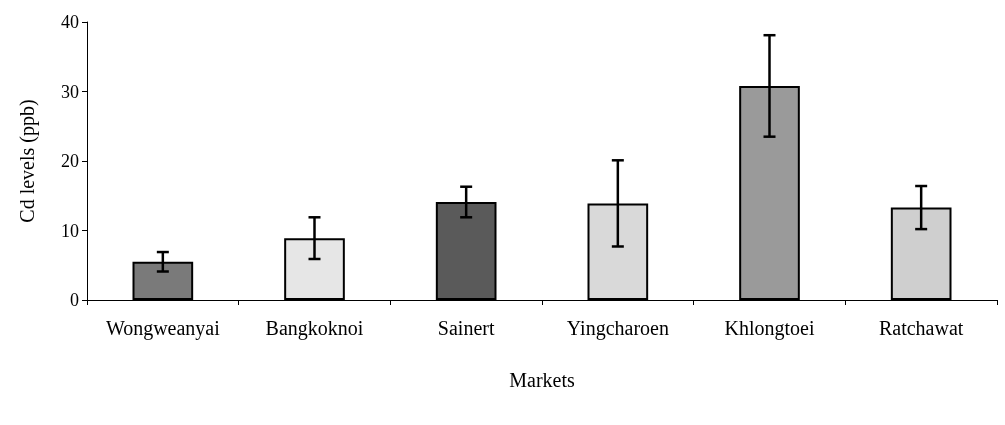  What do you see at coordinates (921, 328) in the screenshot?
I see `x-tick-label: Ratchawat` at bounding box center [921, 328].